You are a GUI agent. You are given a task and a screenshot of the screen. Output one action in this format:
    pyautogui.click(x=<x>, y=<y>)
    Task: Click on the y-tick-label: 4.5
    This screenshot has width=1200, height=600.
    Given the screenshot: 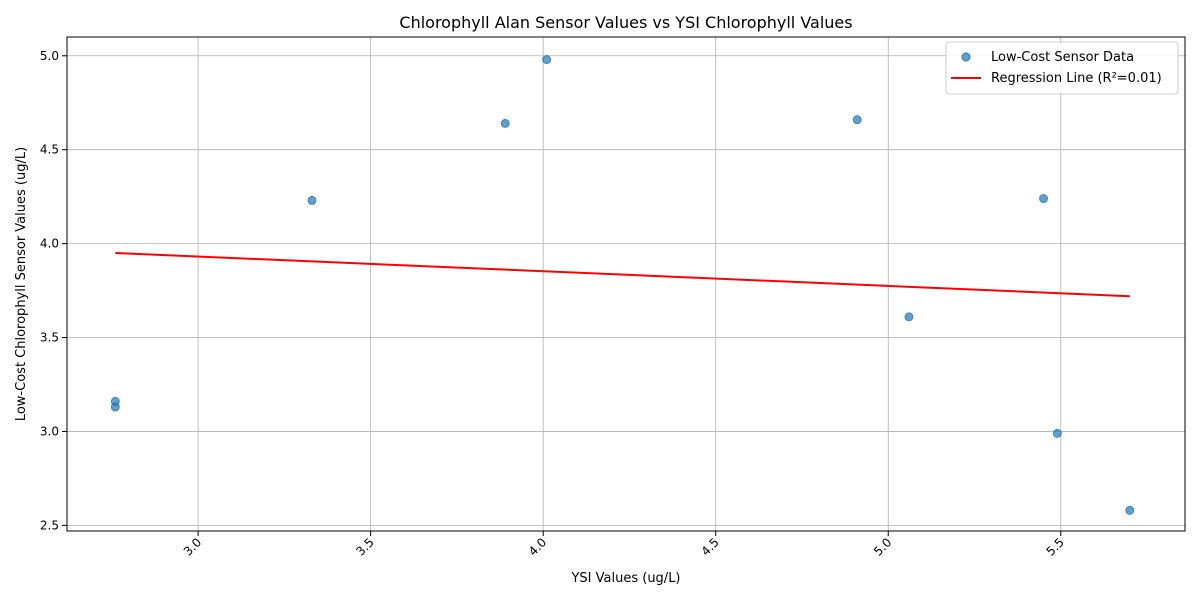 What is the action you would take?
    pyautogui.click(x=49, y=150)
    